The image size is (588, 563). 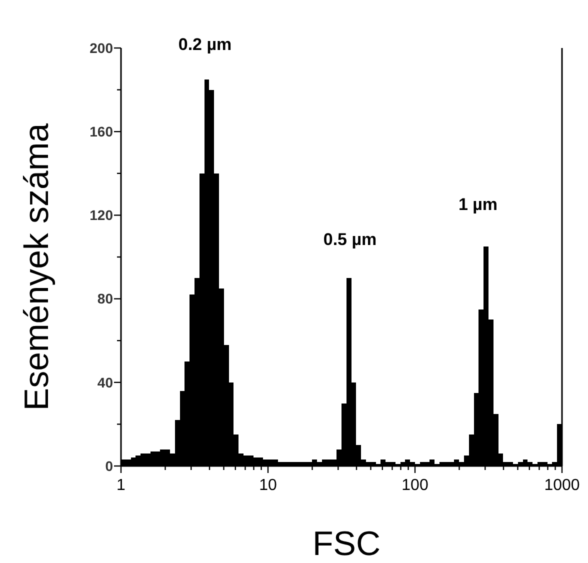 I want to click on x-tick-label: 10, so click(x=268, y=485).